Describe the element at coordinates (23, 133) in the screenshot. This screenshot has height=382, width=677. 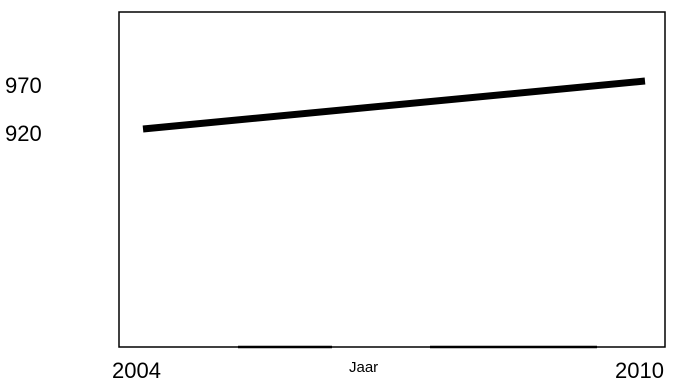
I see `y-tick-label: 920` at that location.